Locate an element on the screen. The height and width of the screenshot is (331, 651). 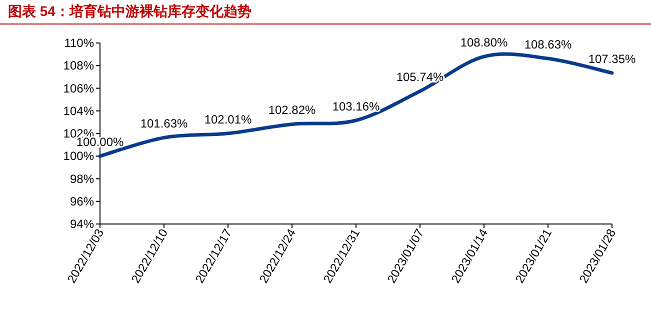
y-tick-label: 104% is located at coordinates (78, 111).